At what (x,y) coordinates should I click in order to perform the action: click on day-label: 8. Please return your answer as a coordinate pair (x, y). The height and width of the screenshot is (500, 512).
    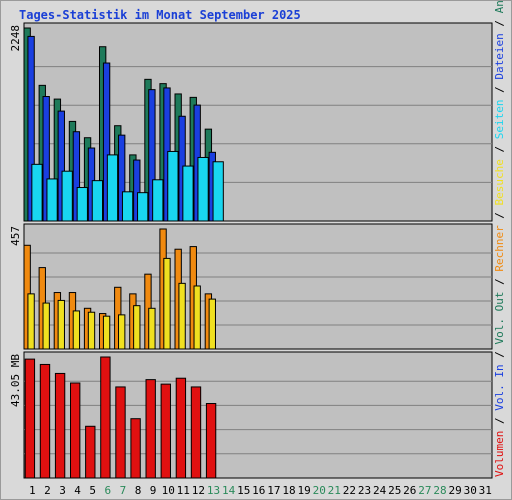
    Looking at the image, I should click on (138, 490).